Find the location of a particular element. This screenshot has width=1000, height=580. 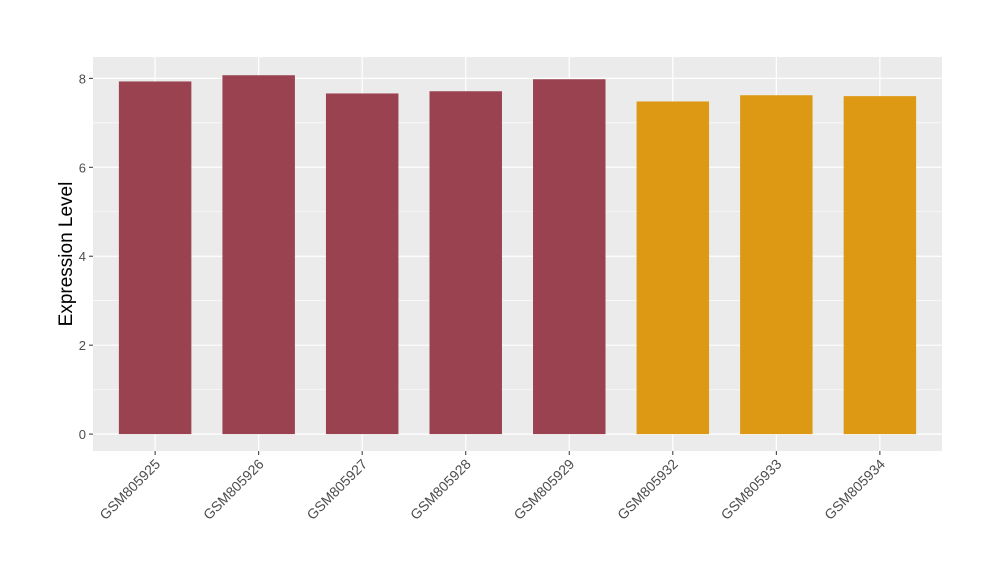

y-tick-label: 6 is located at coordinates (82, 167).